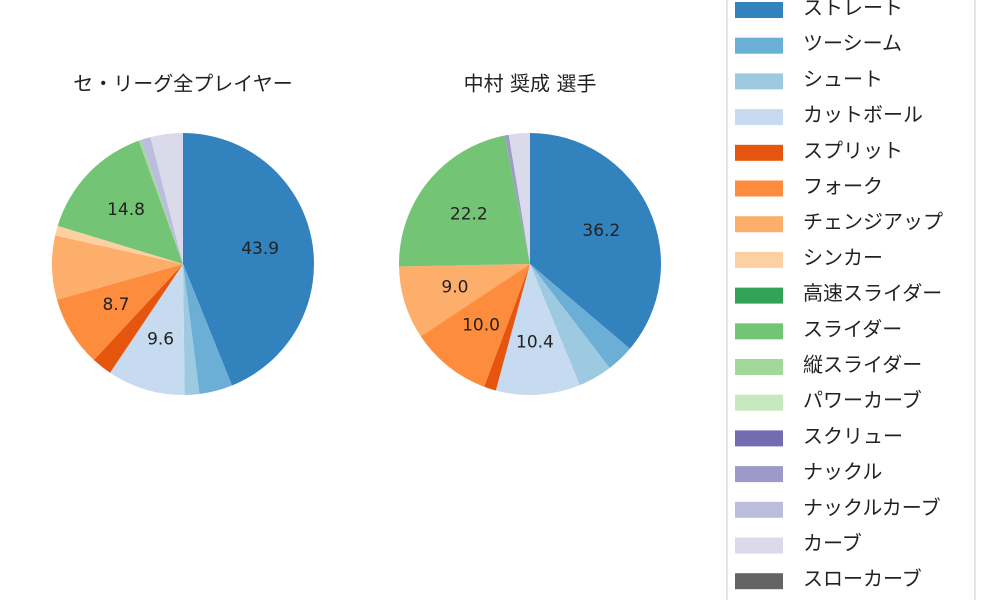  What do you see at coordinates (530, 84) in the screenshot?
I see `chart-title: 中村 奨成 選手` at bounding box center [530, 84].